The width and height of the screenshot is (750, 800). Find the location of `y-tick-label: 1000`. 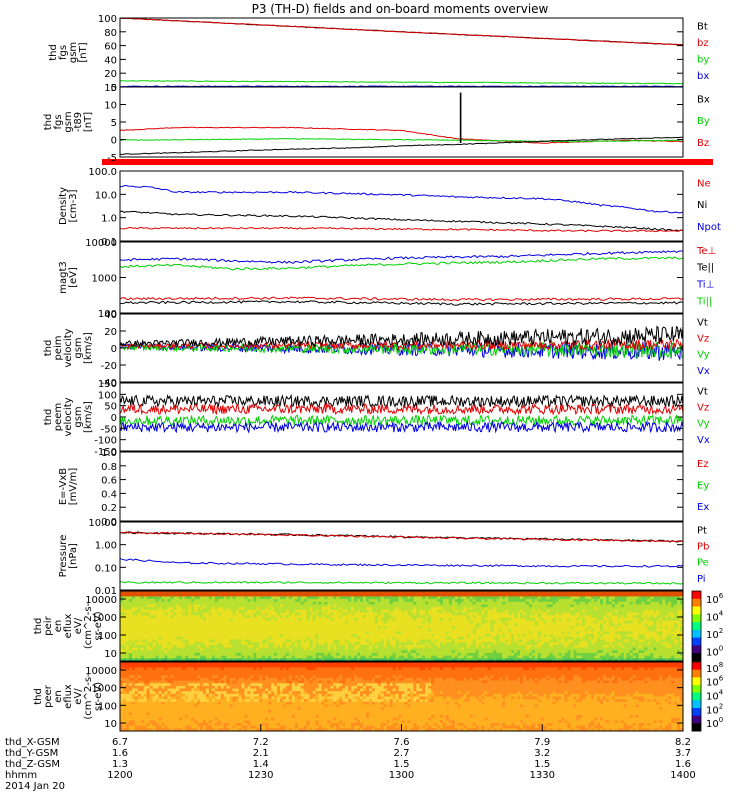

y-tick-label: 1000 is located at coordinates (104, 279).